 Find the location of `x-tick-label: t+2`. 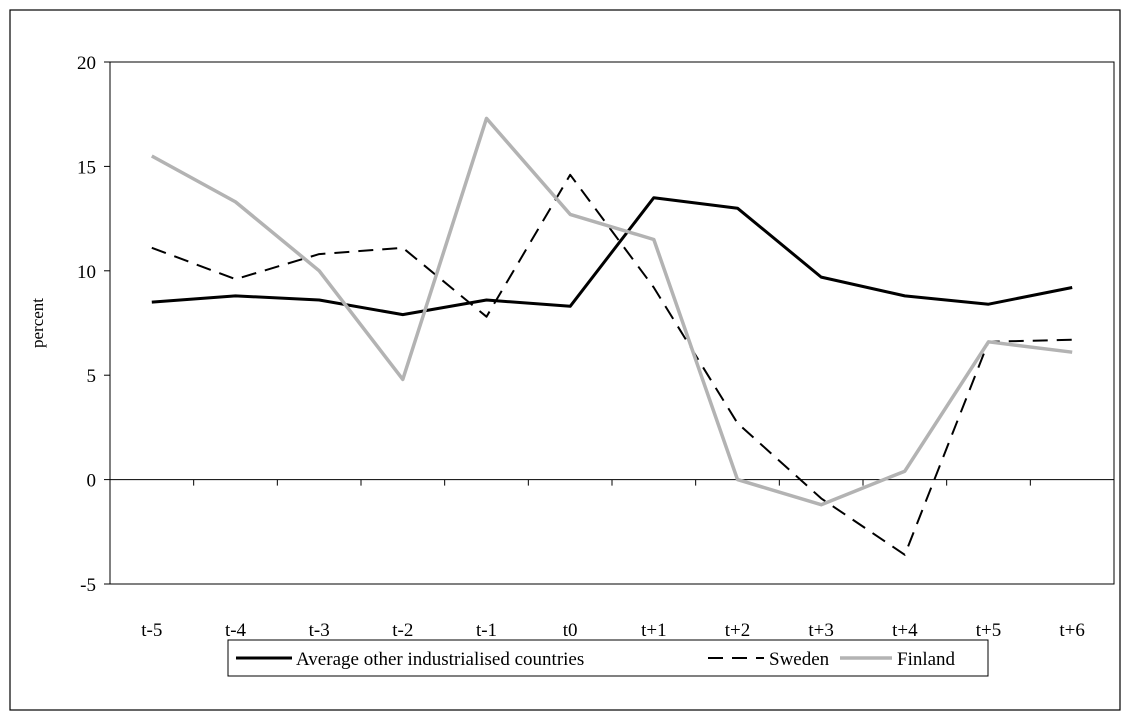

x-tick-label: t+2 is located at coordinates (738, 630).